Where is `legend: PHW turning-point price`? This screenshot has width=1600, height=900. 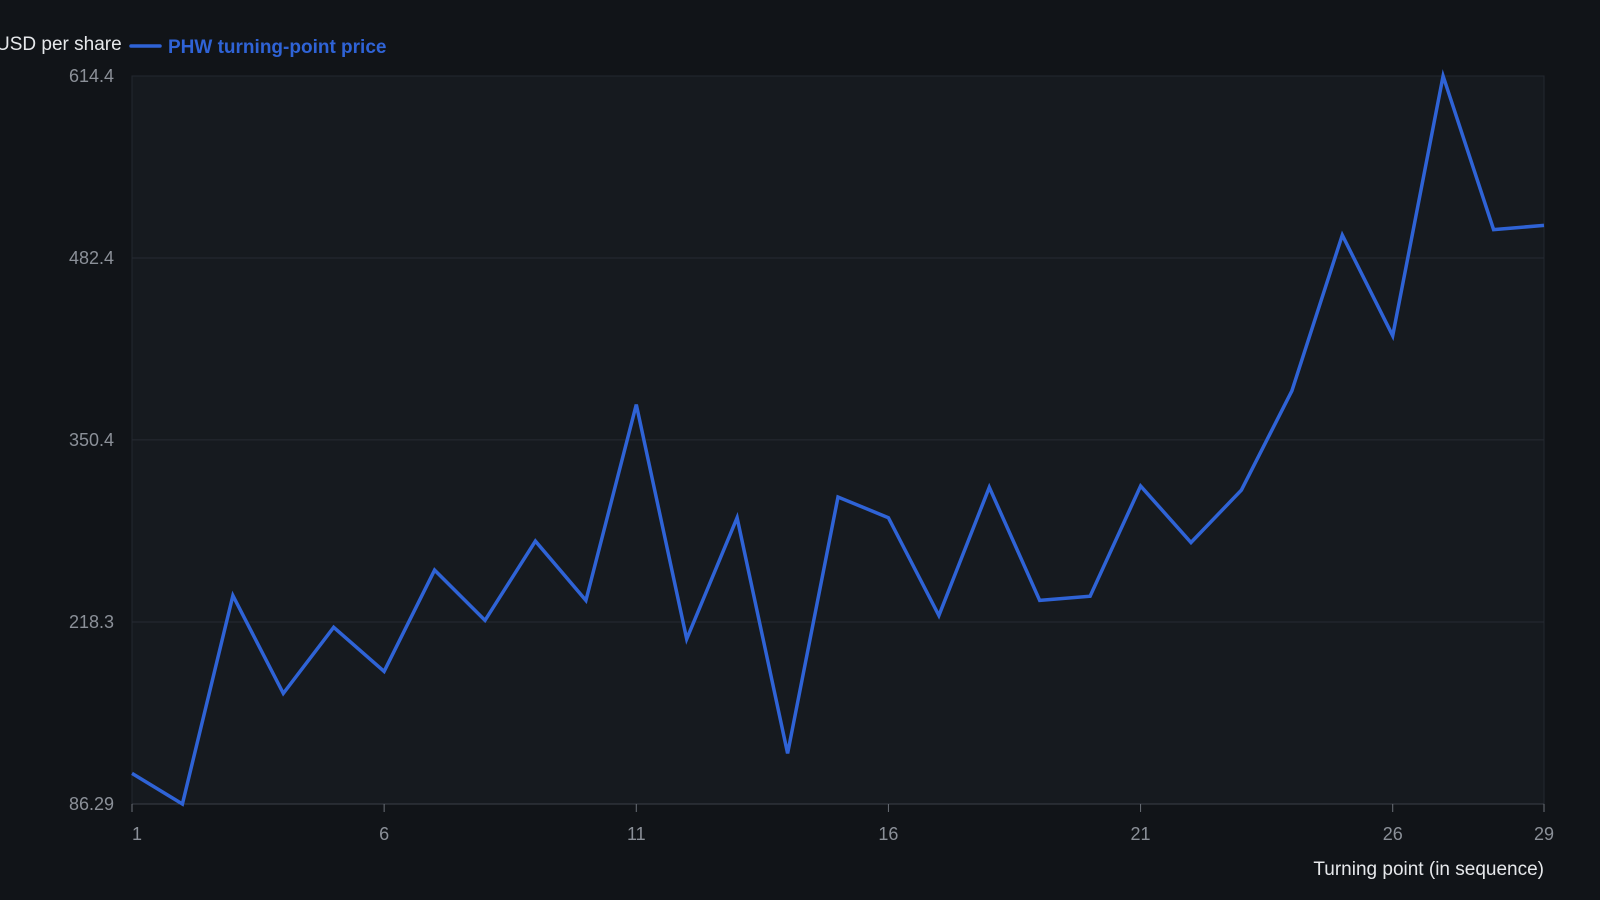 legend: PHW turning-point price is located at coordinates (257, 47).